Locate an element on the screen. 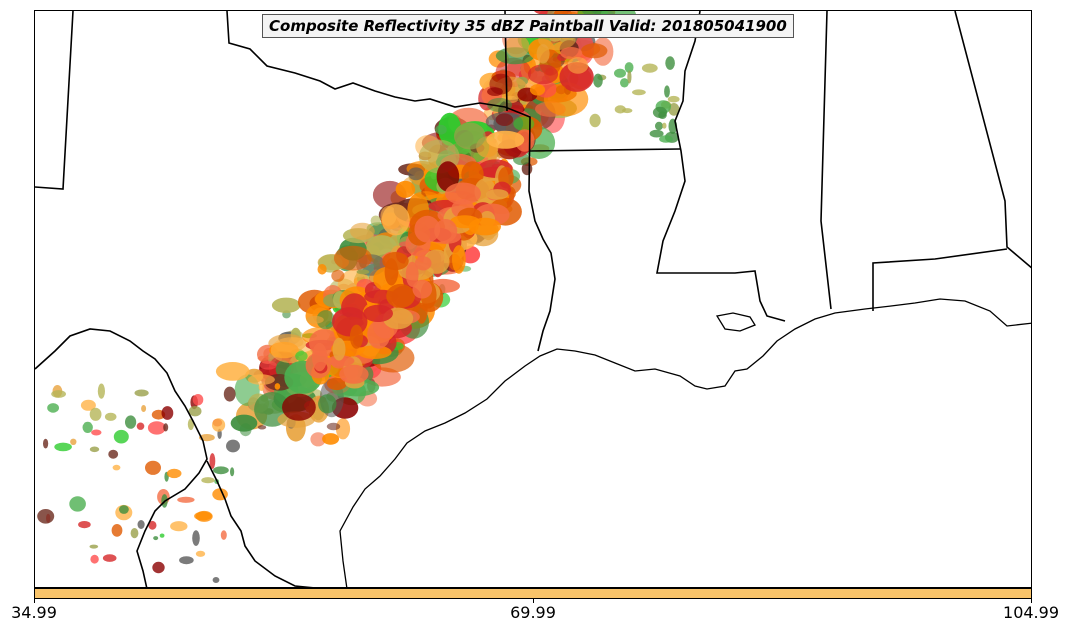 The width and height of the screenshot is (1070, 633). colorbar-tick-label-min: 34.99 is located at coordinates (34, 612).